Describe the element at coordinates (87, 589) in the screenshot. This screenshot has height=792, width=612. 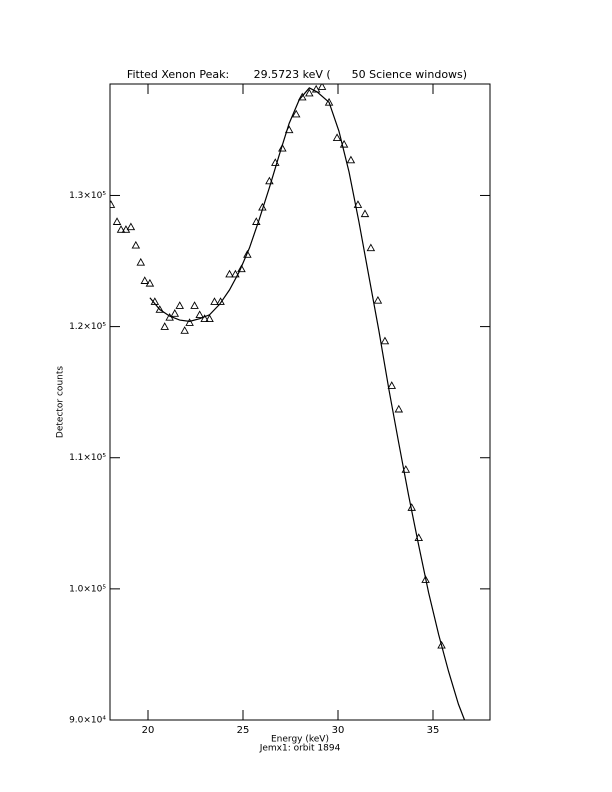
I see `y-tick-label: 1.0×10⁵` at that location.